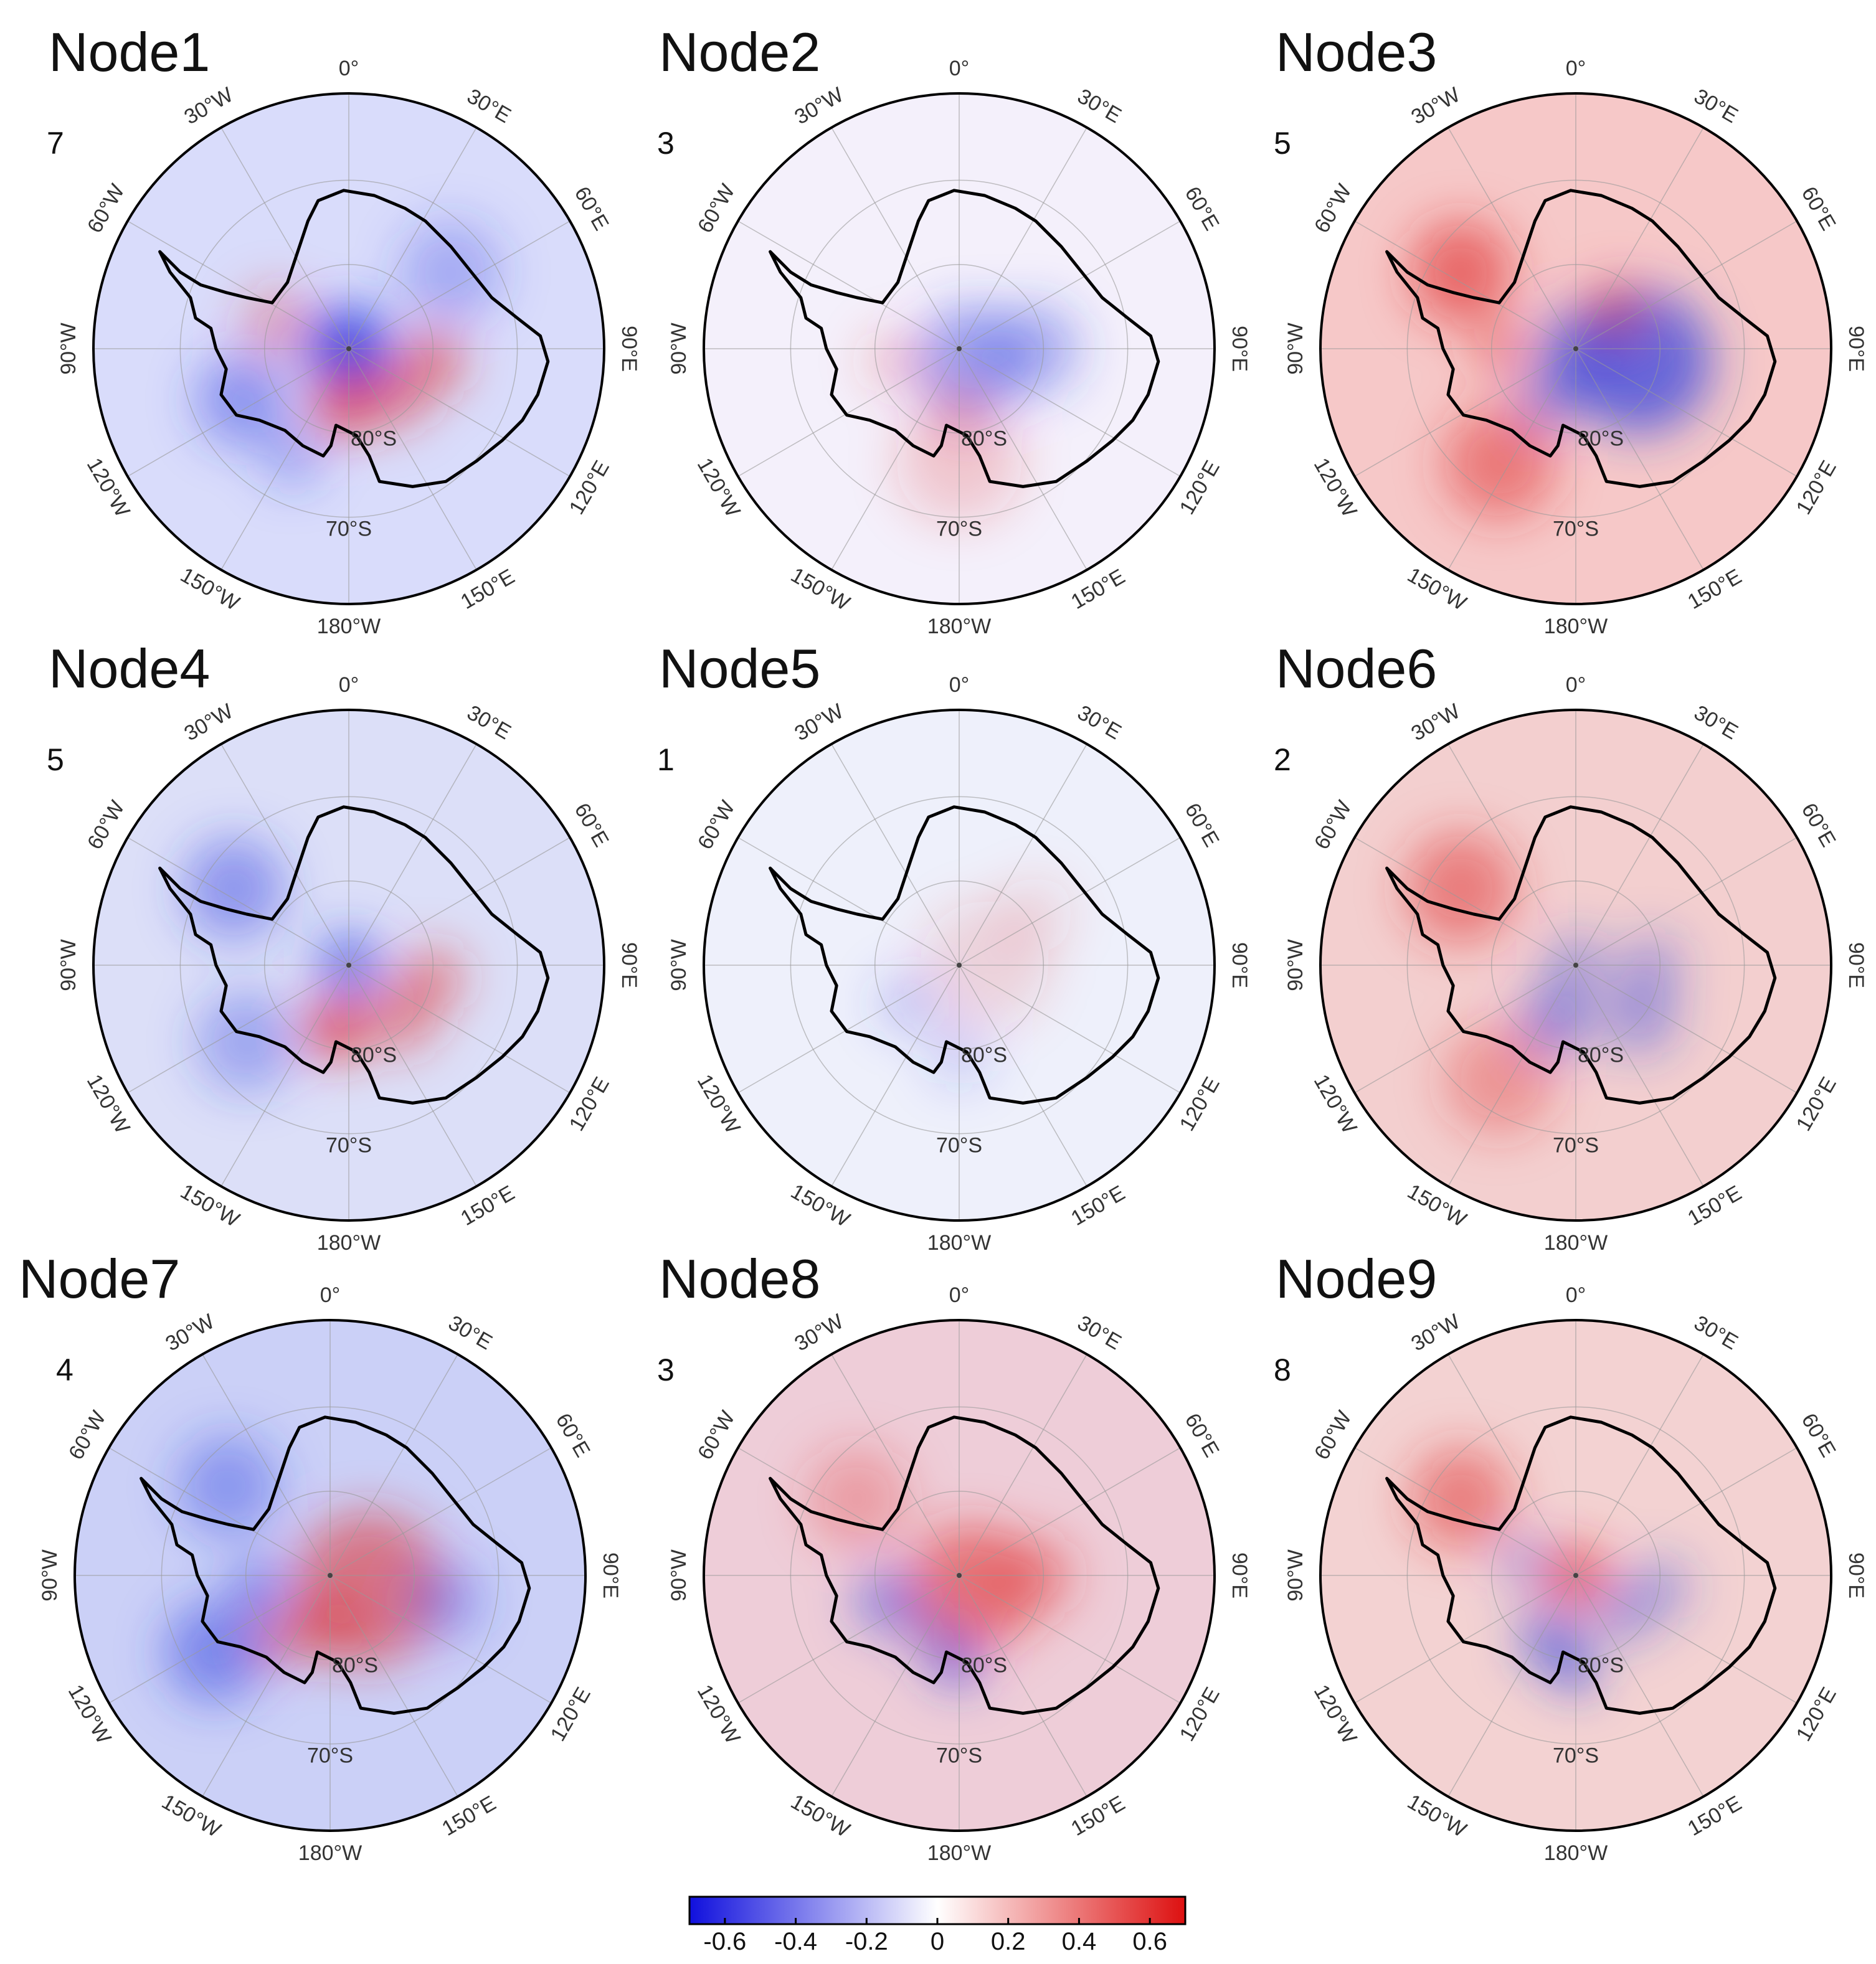 Image resolution: width=1876 pixels, height=1964 pixels. I want to click on panel-count: 3, so click(666, 1370).